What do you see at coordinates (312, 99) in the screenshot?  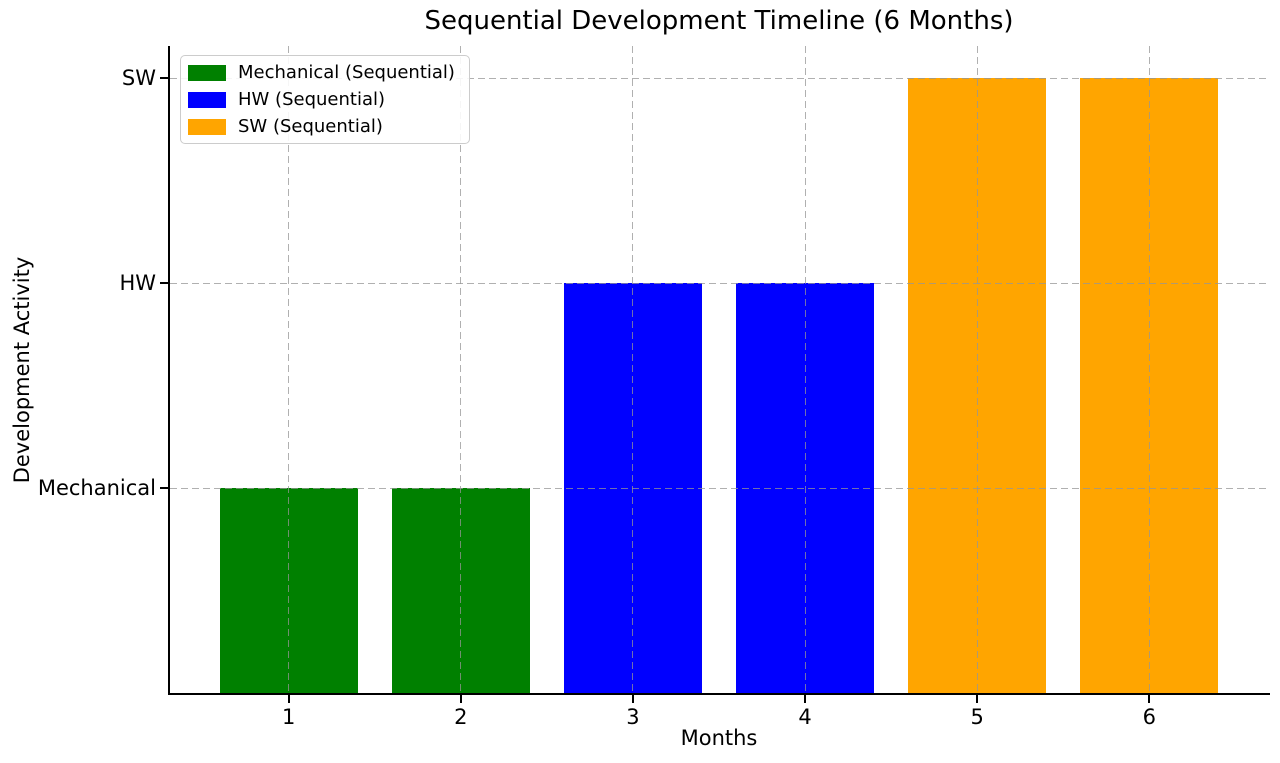 I see `legend-label: HW (Sequential)` at bounding box center [312, 99].